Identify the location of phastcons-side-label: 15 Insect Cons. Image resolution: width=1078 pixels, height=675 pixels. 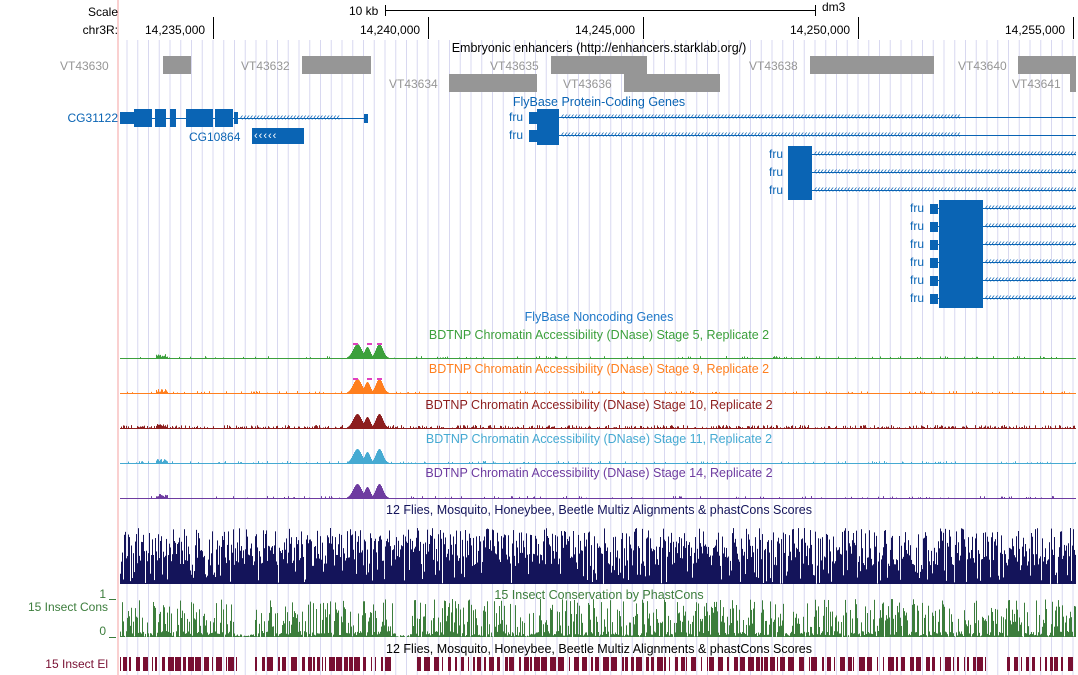
(67, 607).